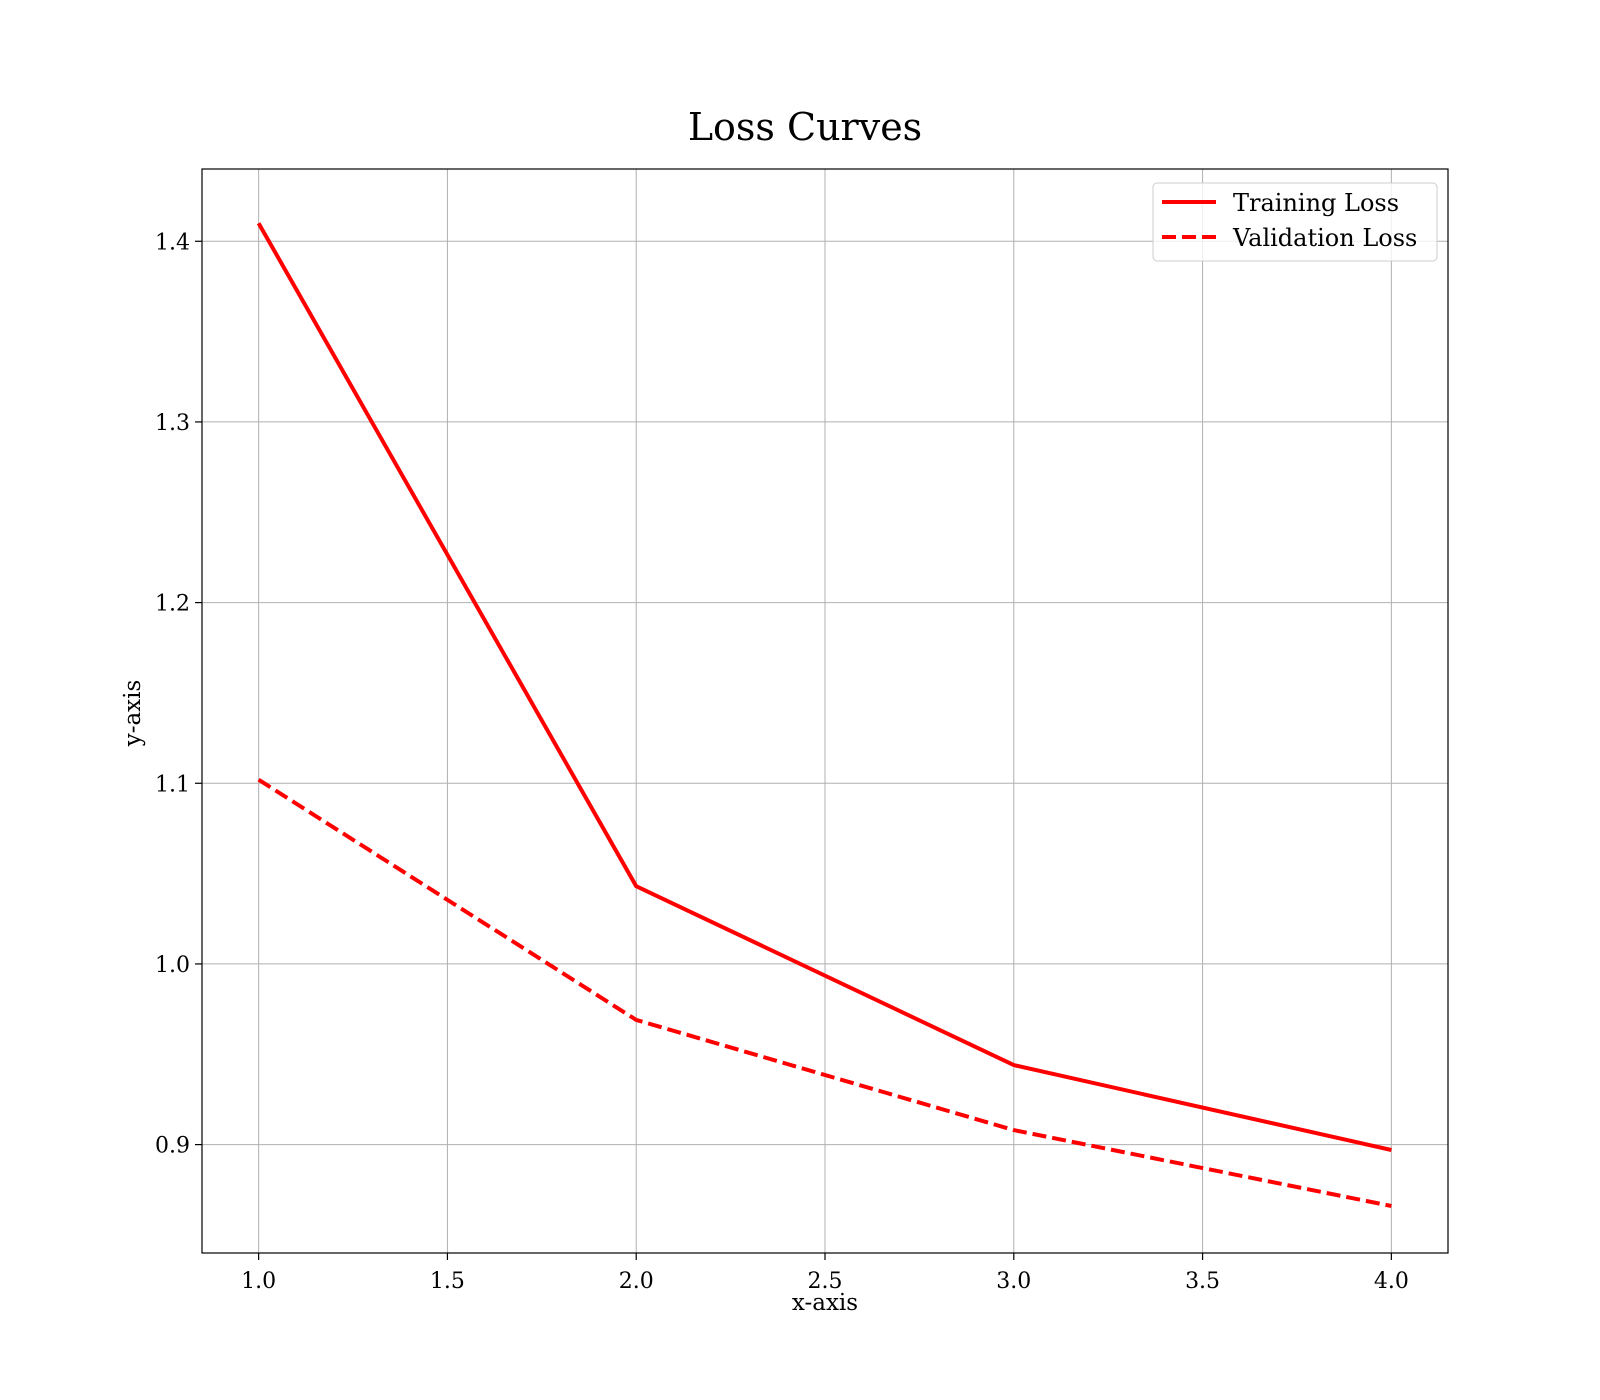  I want to click on x-tick-label: 4.0, so click(1391, 1281).